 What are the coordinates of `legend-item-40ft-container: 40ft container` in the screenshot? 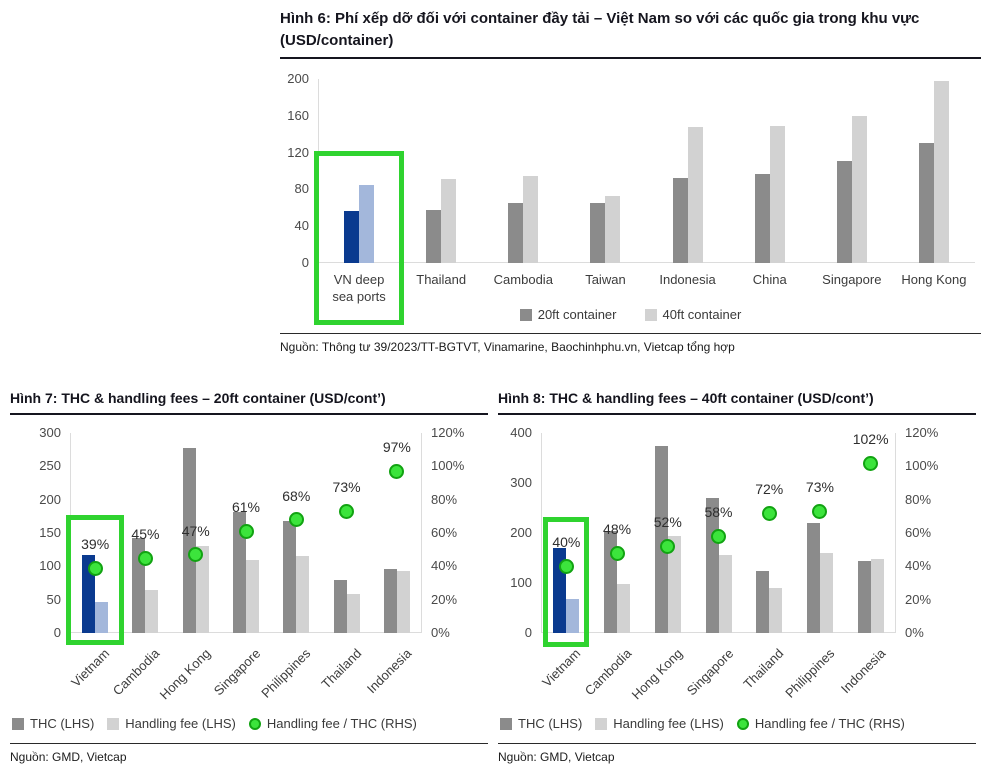 It's located at (692, 314).